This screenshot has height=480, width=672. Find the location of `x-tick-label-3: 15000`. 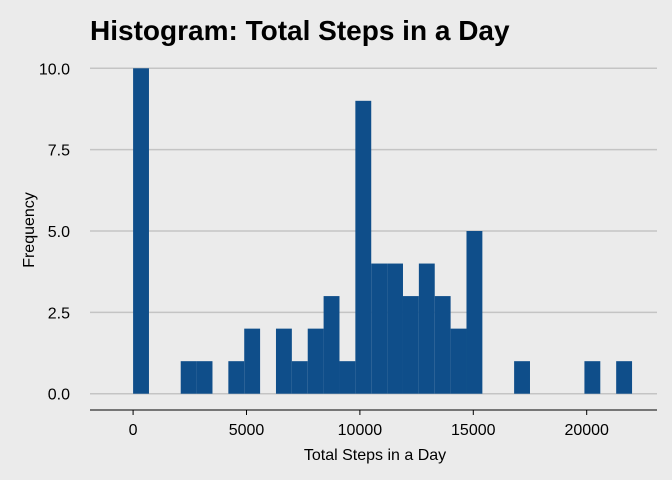

x-tick-label-3: 15000 is located at coordinates (473, 430).